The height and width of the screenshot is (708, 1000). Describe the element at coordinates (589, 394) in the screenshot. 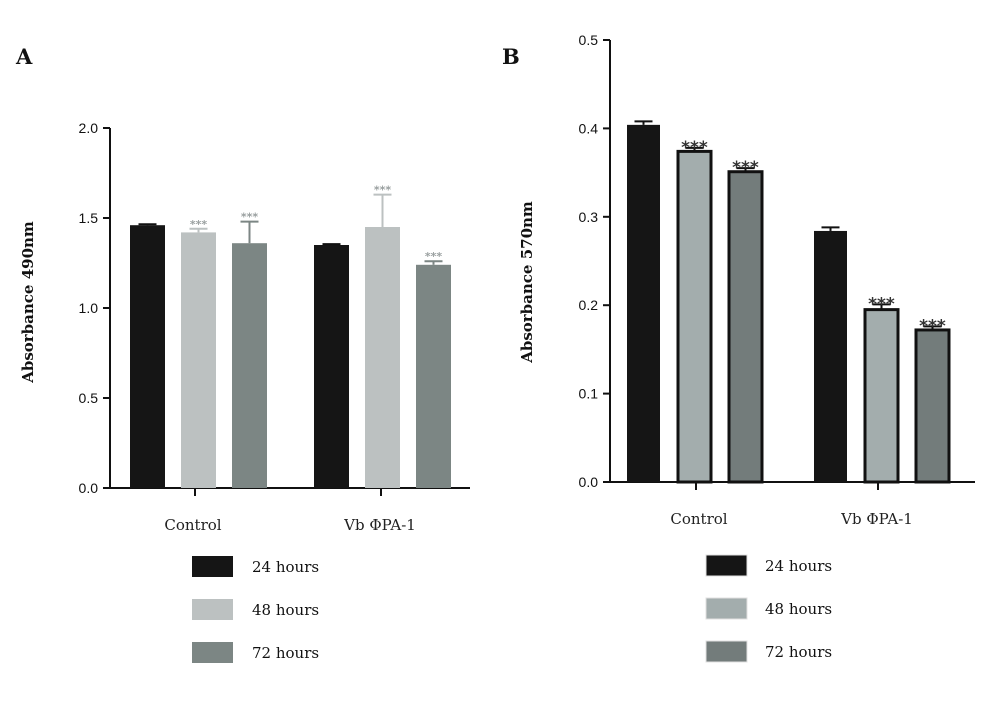

I see `y-tick-label-b: 0.1` at that location.